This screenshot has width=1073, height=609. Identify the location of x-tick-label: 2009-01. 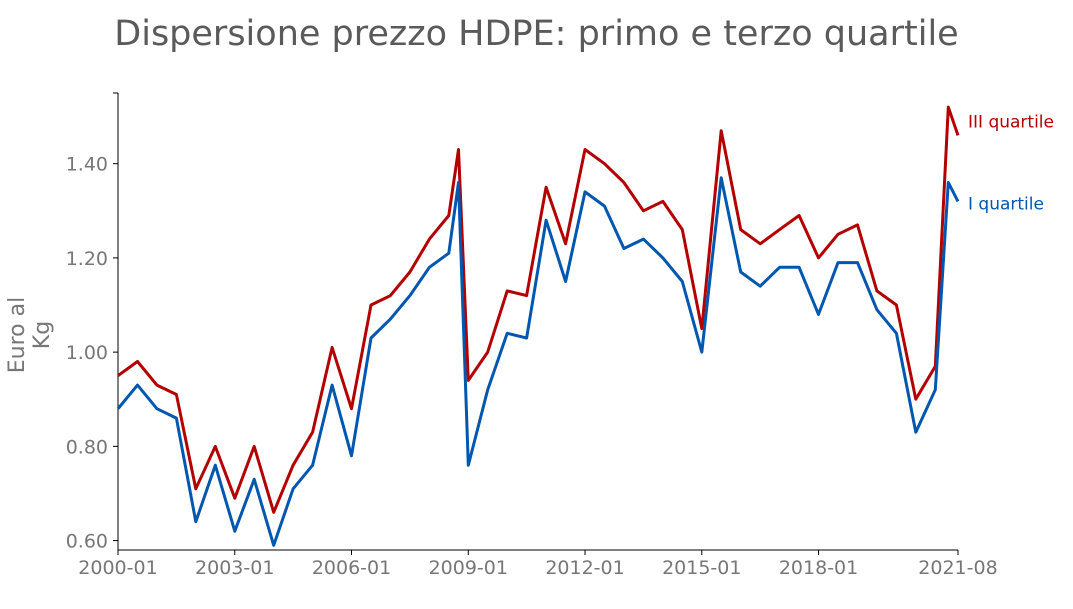
(468, 568).